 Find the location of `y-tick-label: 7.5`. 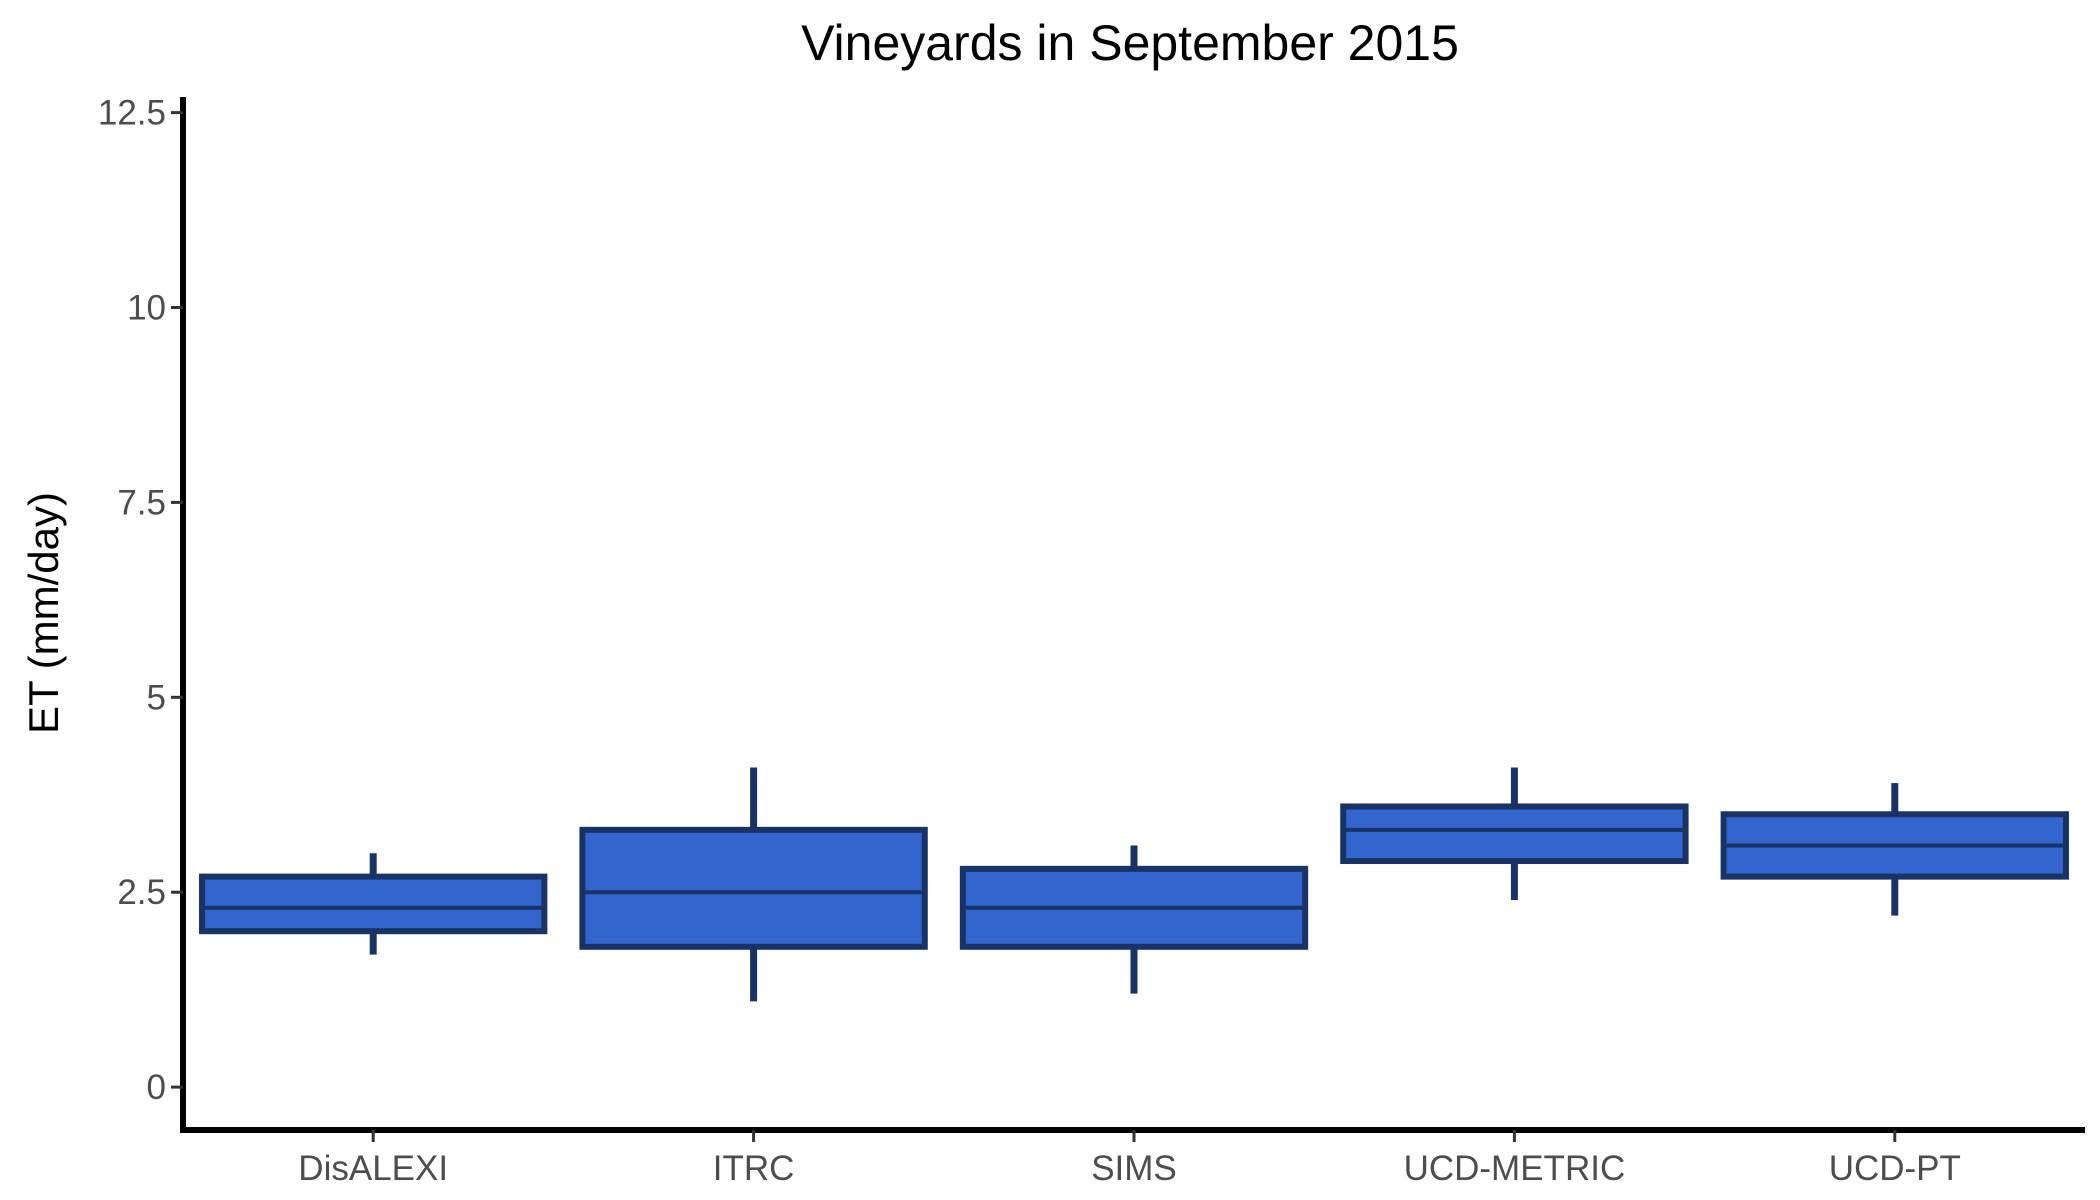

y-tick-label: 7.5 is located at coordinates (141, 502).